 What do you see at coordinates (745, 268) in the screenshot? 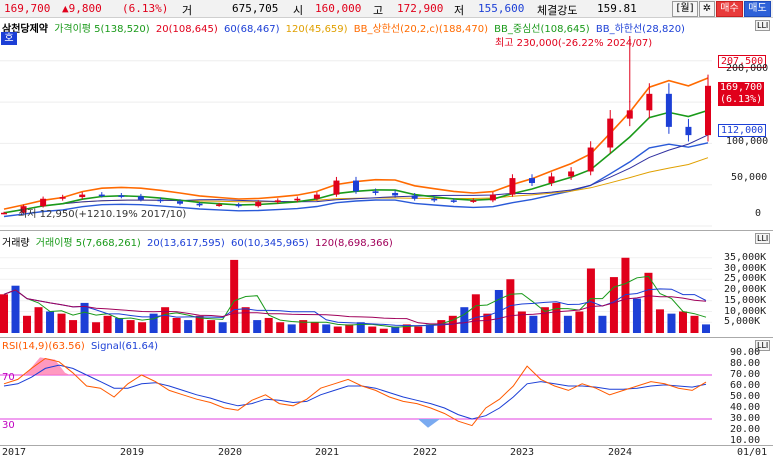
I see `volume-ytick: 30,000K` at bounding box center [745, 268].